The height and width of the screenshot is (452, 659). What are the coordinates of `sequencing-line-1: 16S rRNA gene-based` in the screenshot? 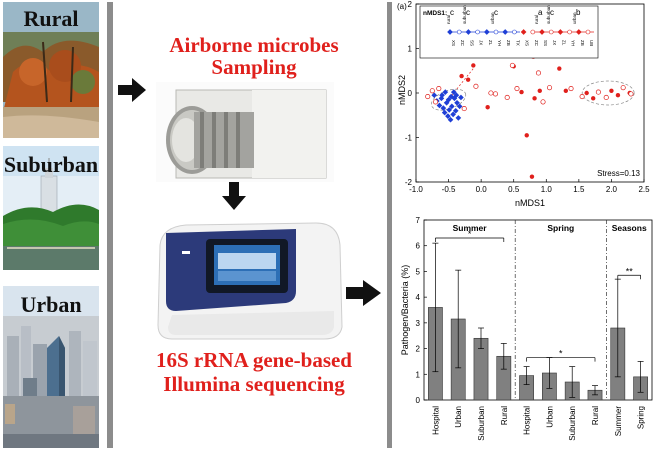 It's located at (253, 360).